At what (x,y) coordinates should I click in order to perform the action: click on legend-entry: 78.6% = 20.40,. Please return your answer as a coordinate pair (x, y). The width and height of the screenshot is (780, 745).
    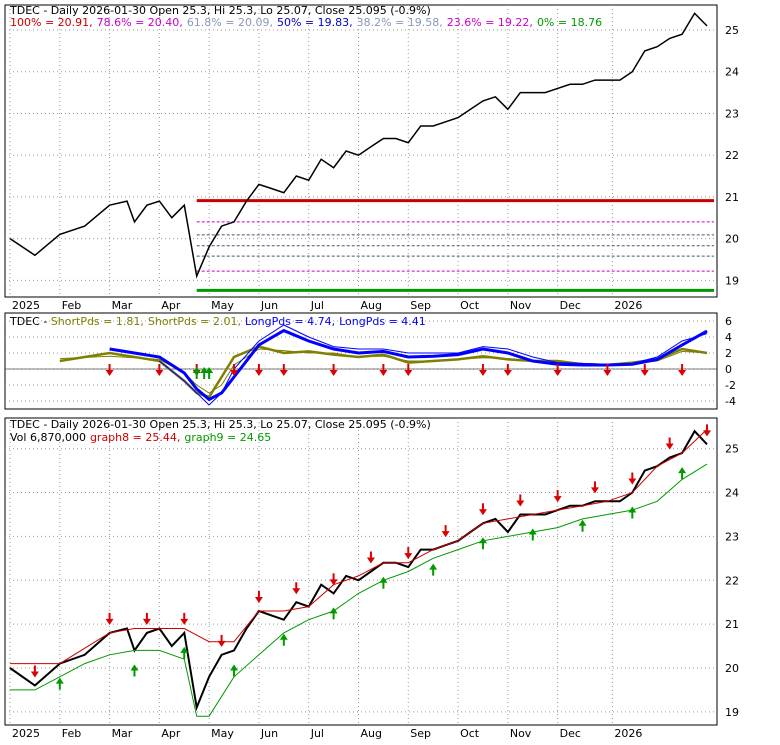
    Looking at the image, I should click on (140, 22).